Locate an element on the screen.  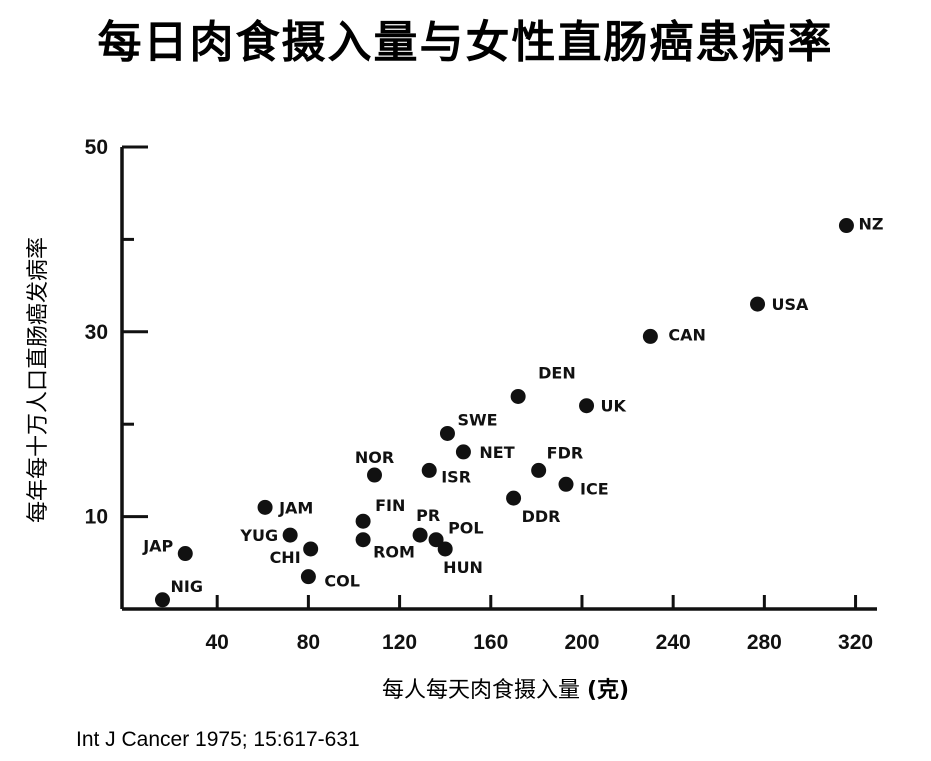
x-axis-label: 每人每天肉食摄入量 (克) is located at coordinates (465, 688).